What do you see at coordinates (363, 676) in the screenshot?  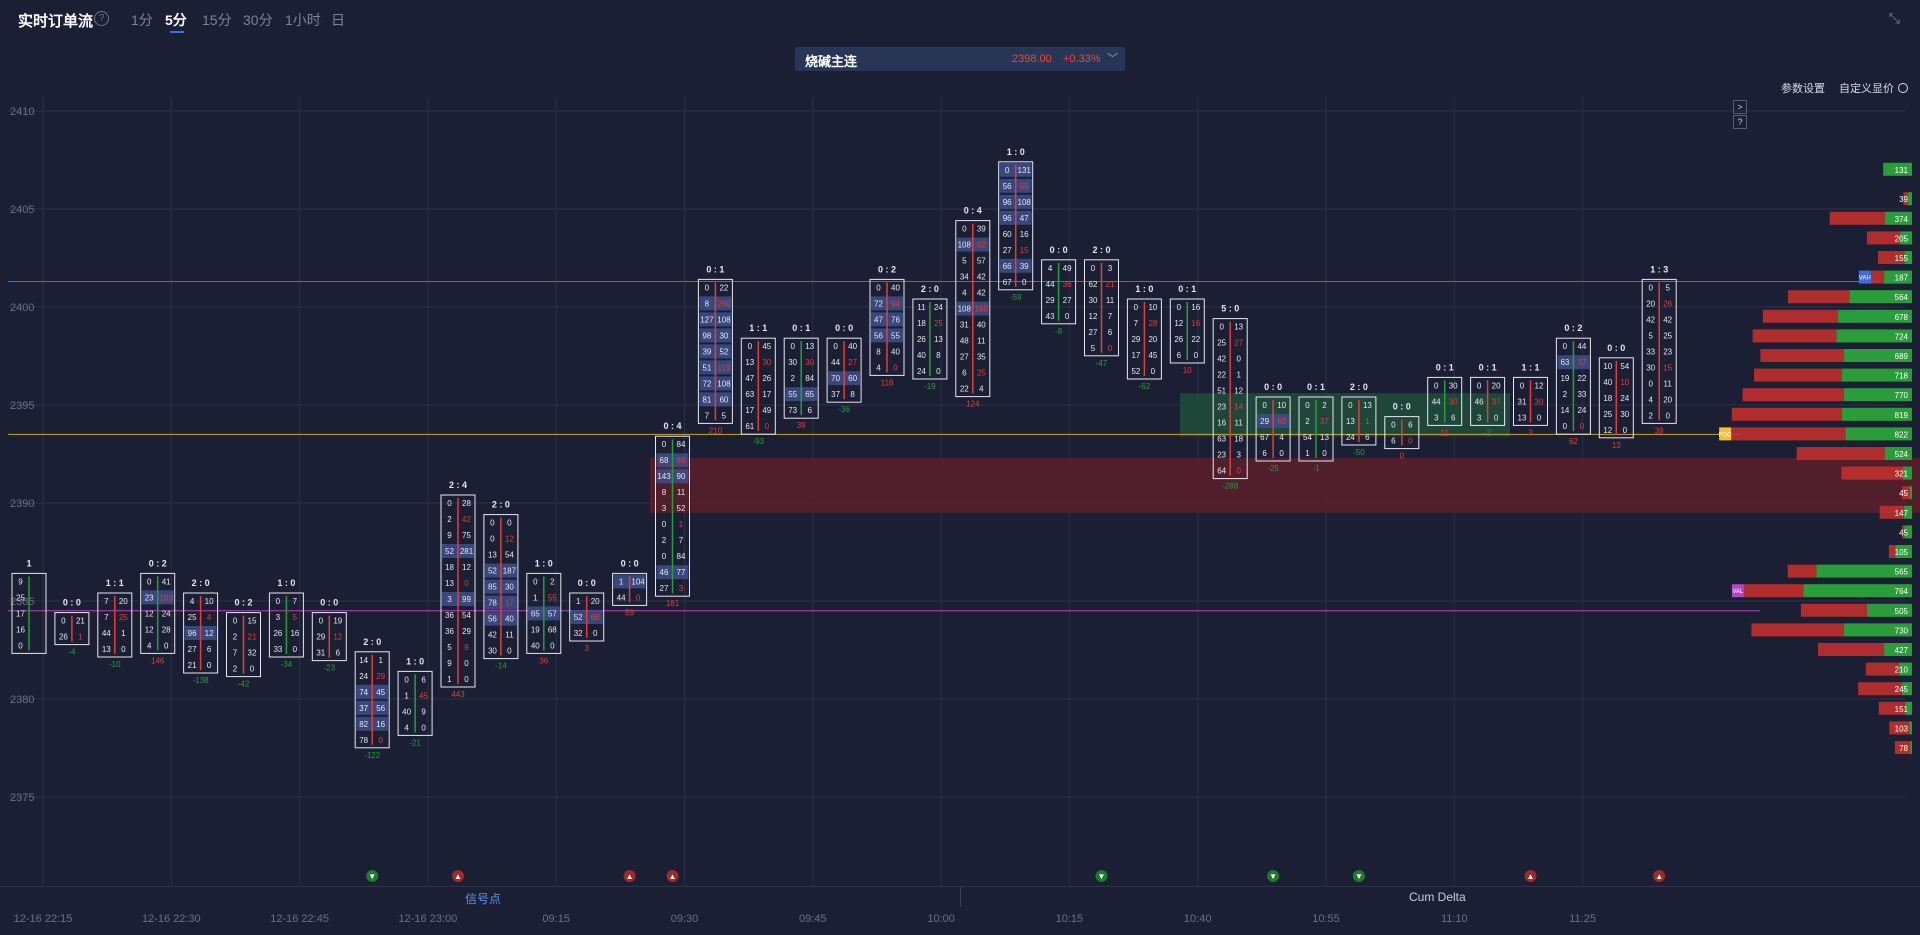 I see `bid-volume: 24` at bounding box center [363, 676].